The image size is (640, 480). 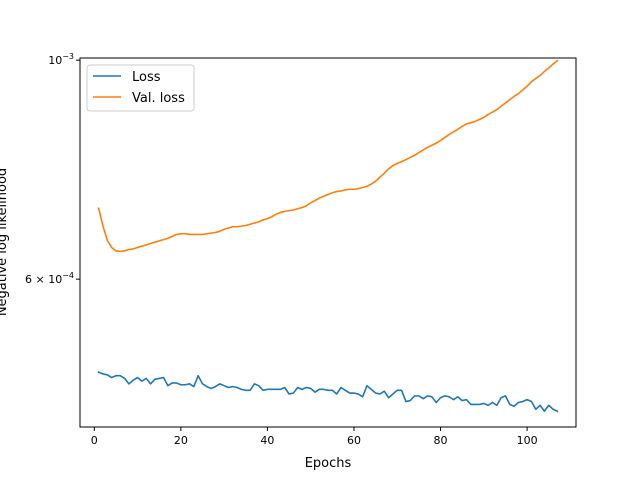 What do you see at coordinates (61, 59) in the screenshot?
I see `y-tick-label: 10−3` at bounding box center [61, 59].